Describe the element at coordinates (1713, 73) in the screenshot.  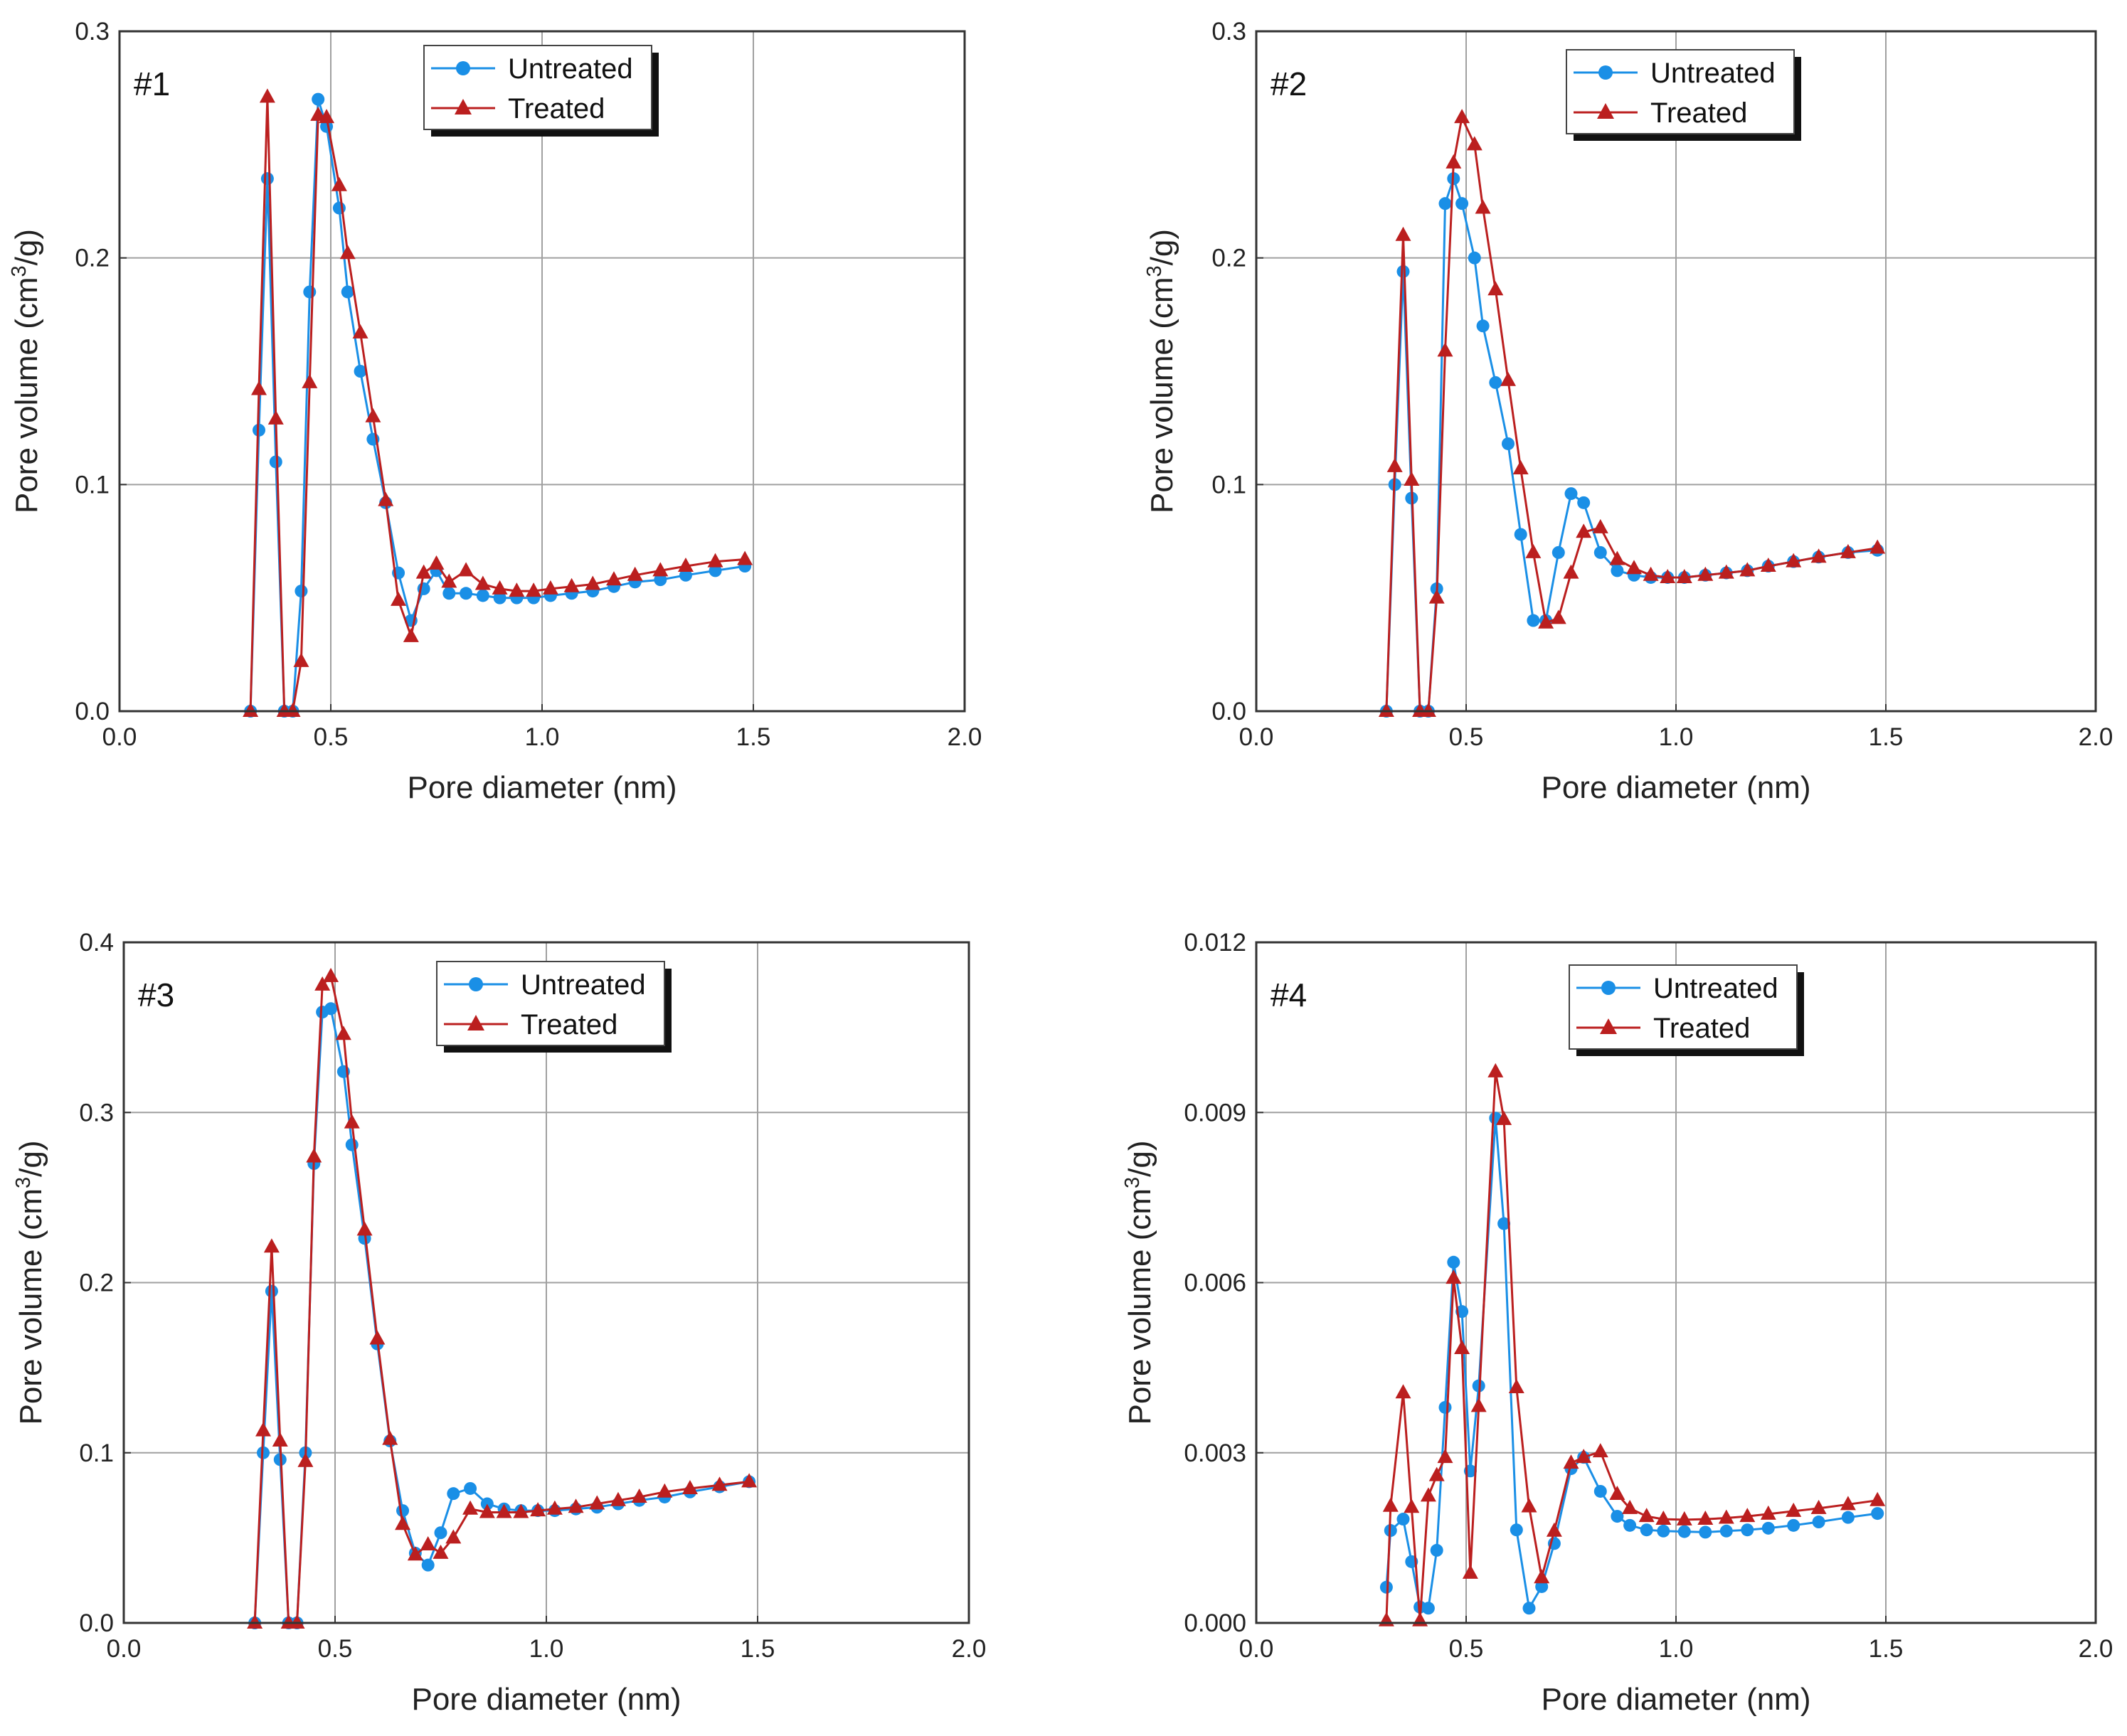
I see `legend-label: Untreated` at that location.